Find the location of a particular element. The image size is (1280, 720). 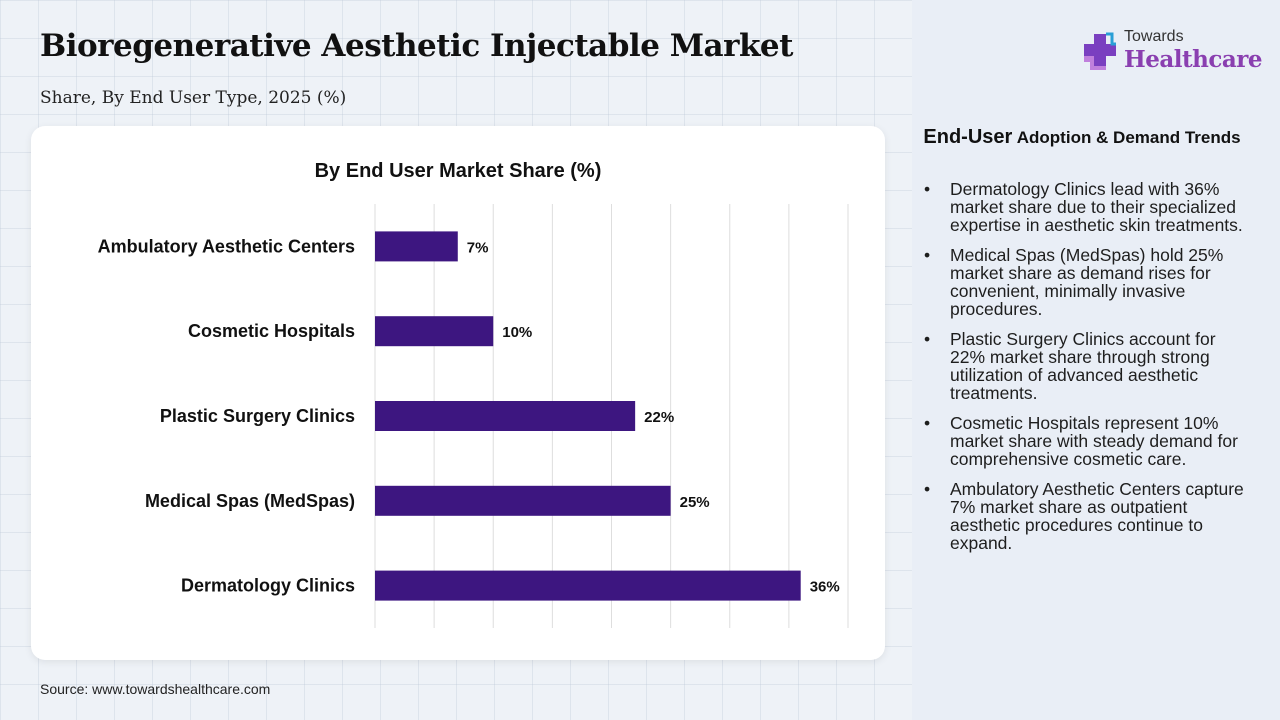

towards-healthcare-logo: Towards Healthcare is located at coordinates (1171, 53).